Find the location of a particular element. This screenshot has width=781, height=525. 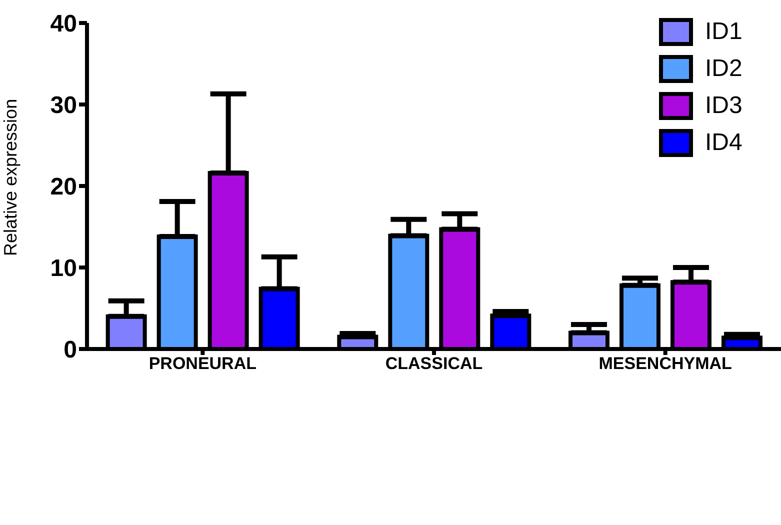

x-tick-label: CLASSICAL is located at coordinates (434, 364).